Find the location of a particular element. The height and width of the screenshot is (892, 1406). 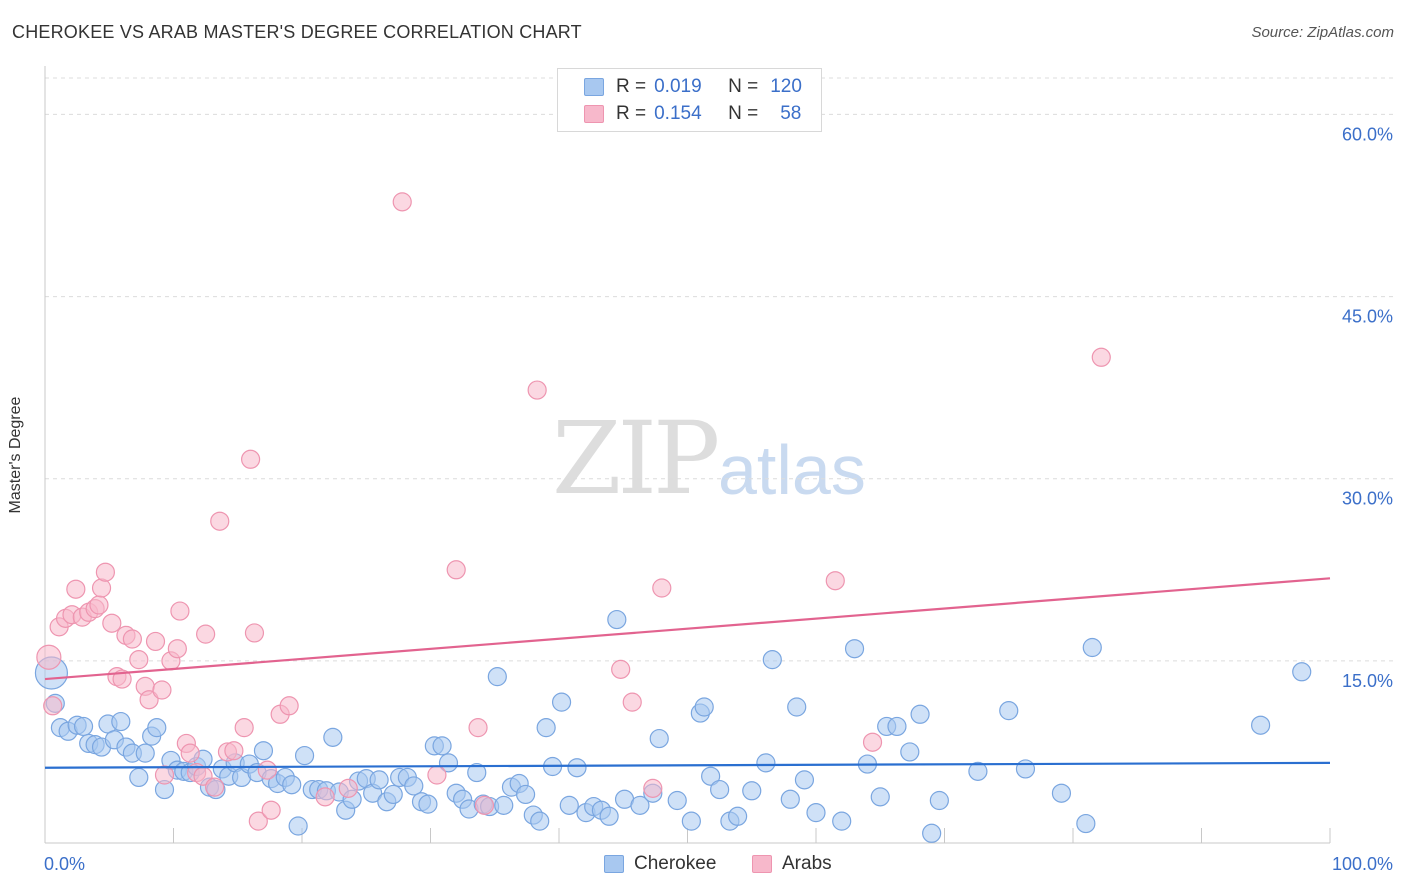

legend-row-arabs: R = 0.154 N = 58 is located at coordinates (692, 114).